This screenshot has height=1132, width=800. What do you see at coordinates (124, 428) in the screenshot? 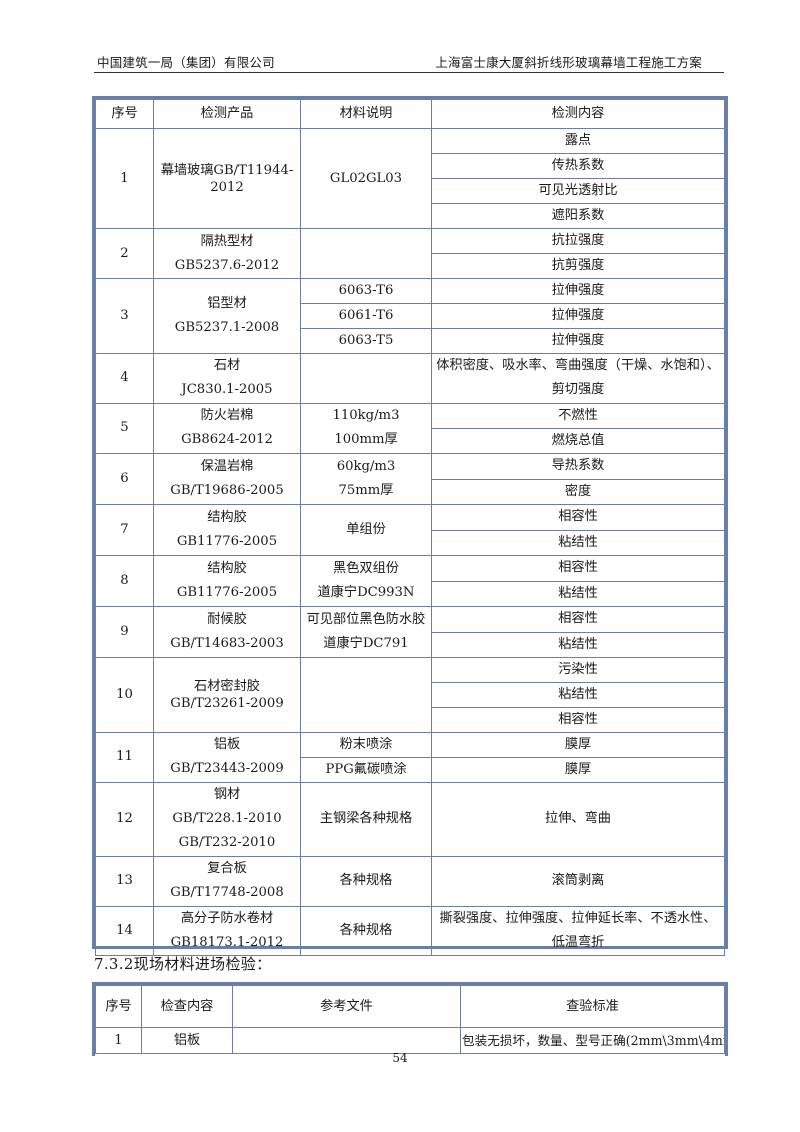
I see `row-no: 5` at bounding box center [124, 428].